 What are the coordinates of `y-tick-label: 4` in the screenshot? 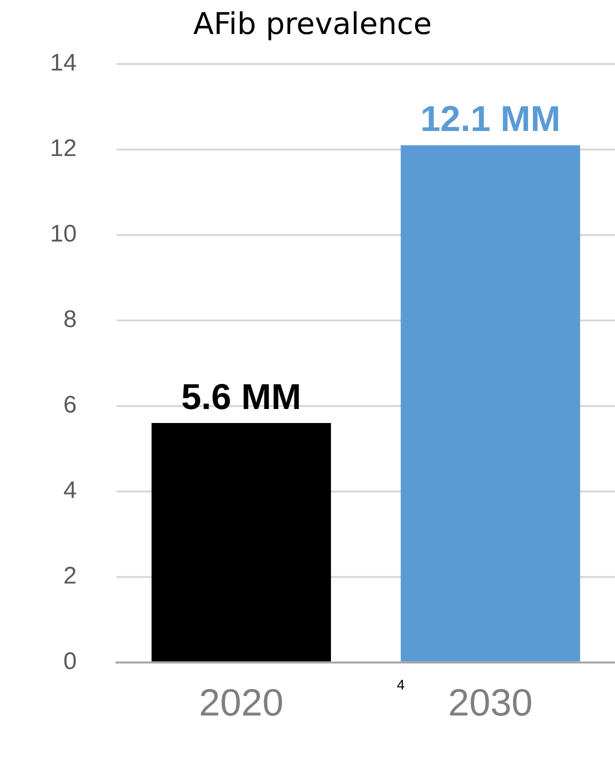 It's located at (70, 490).